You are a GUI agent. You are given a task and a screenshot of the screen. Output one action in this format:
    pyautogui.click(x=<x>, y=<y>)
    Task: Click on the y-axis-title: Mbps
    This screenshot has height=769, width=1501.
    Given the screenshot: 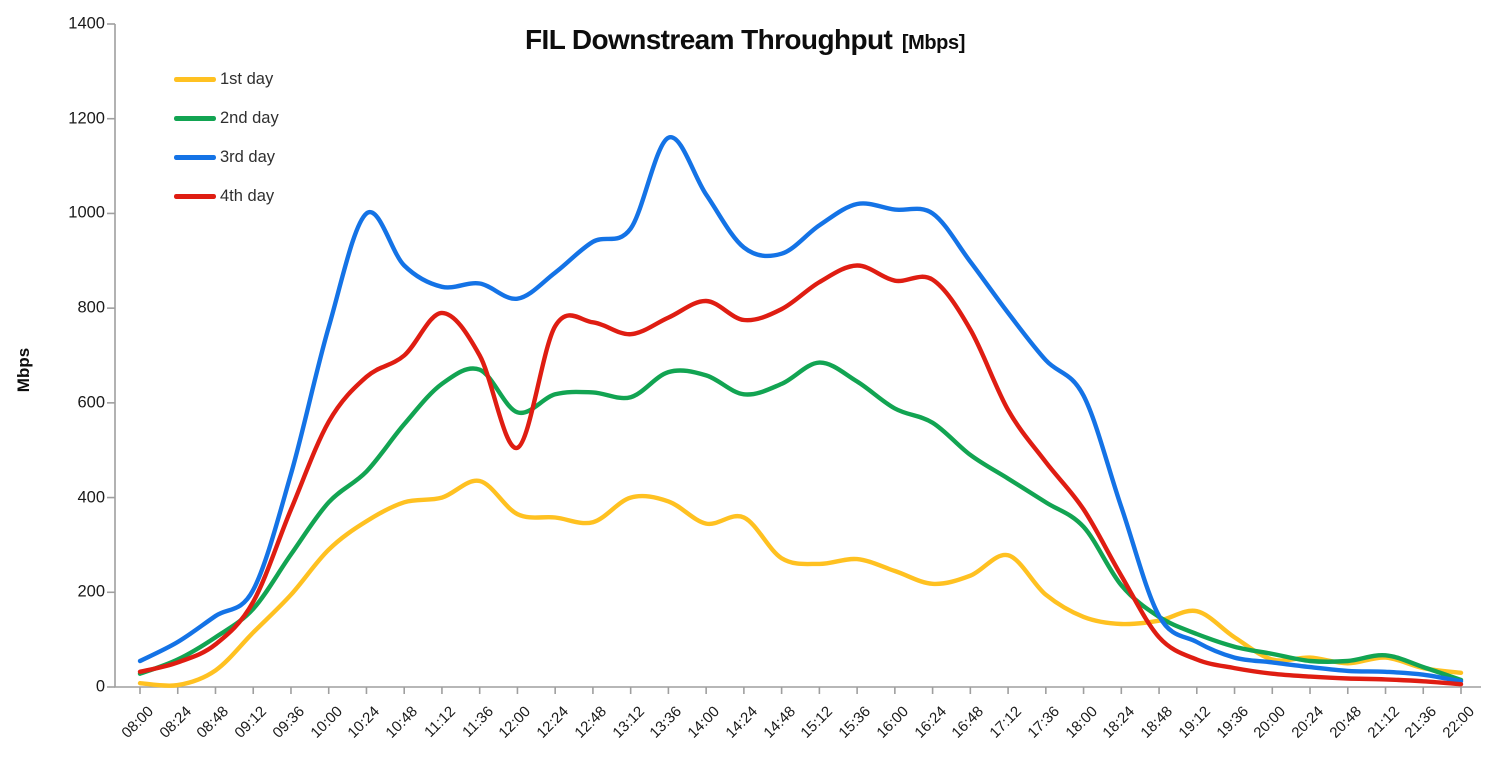 What is the action you would take?
    pyautogui.click(x=23, y=370)
    